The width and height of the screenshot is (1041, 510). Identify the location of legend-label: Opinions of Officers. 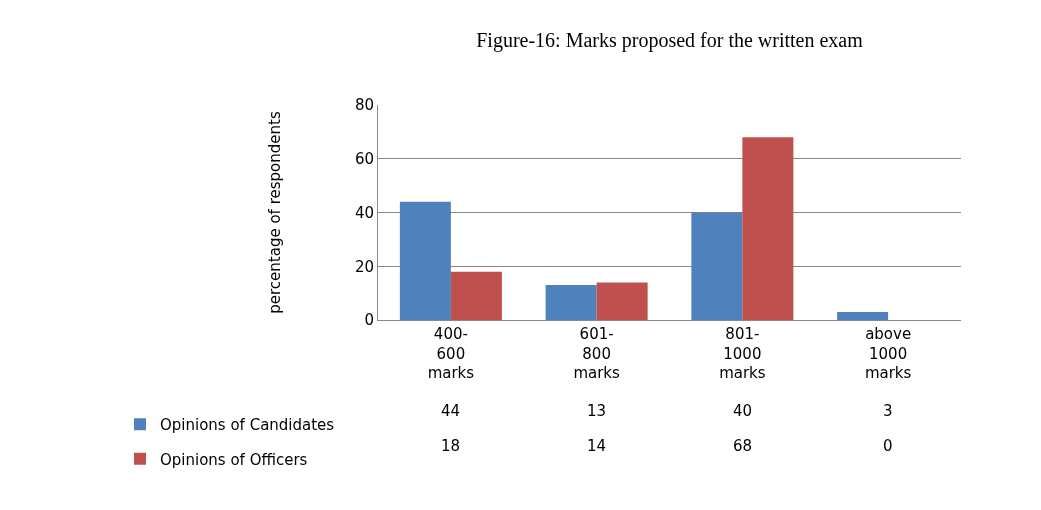
(234, 459).